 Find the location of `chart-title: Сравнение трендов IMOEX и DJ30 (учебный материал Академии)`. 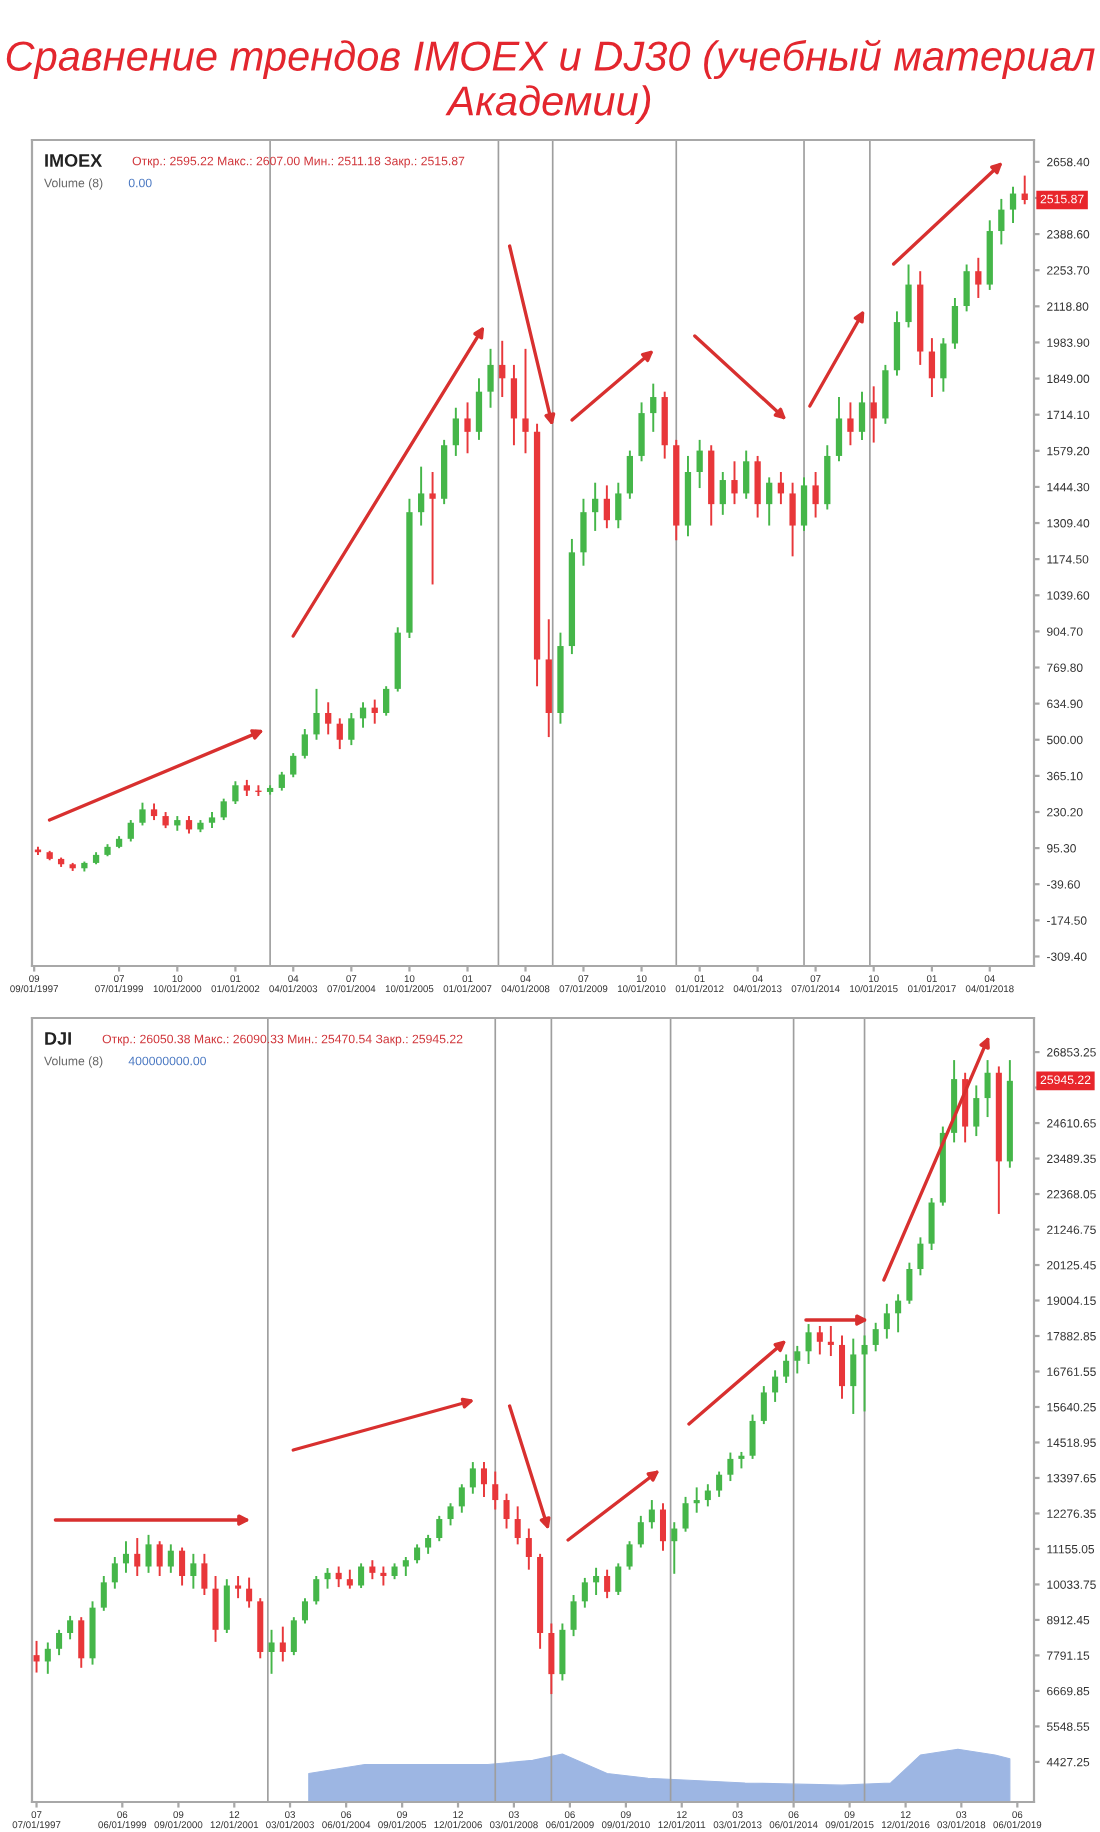

chart-title: Сравнение трендов IMOEX и DJ30 (учебный материал Академии) is located at coordinates (550, 81).